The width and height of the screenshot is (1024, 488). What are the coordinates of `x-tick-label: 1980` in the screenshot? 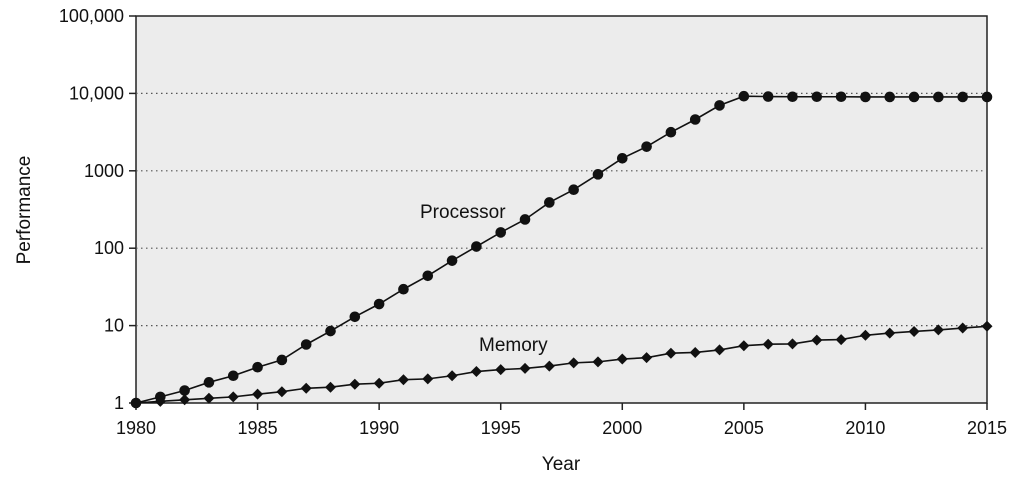 It's located at (136, 428).